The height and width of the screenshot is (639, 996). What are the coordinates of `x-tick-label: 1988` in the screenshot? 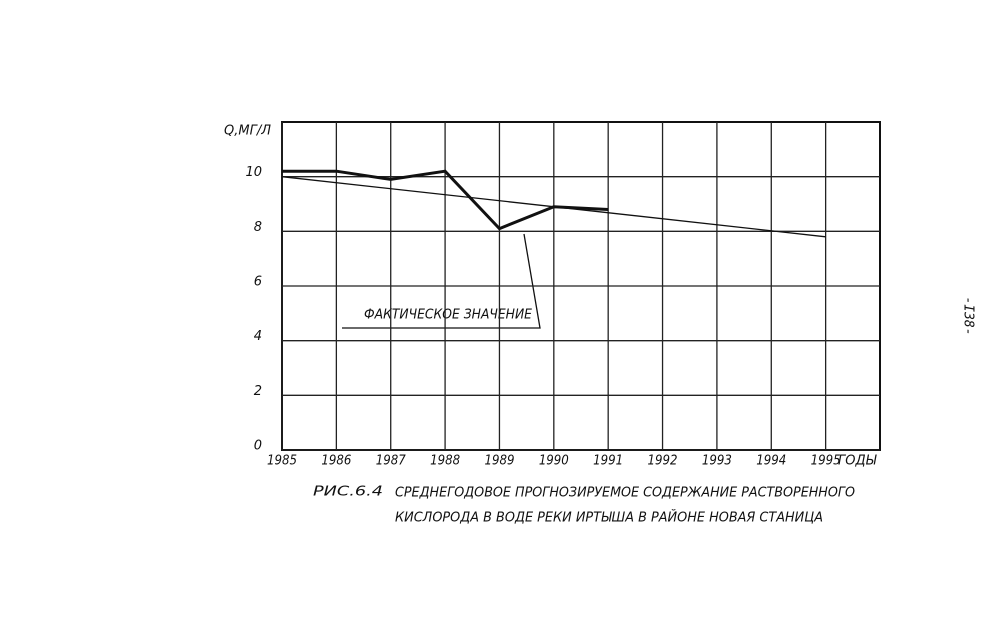 It's located at (445, 461).